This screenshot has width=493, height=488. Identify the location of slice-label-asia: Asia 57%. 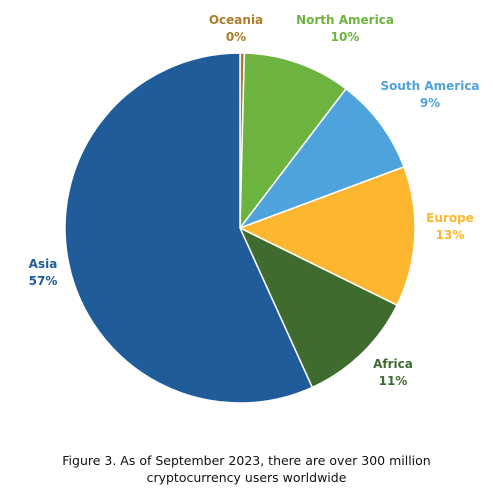
(43, 272).